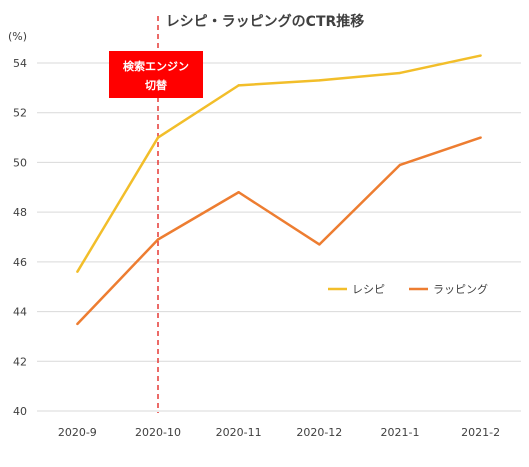 This screenshot has height=467, width=529. Describe the element at coordinates (265, 21) in the screenshot. I see `chart-title: レシピ・ラッピングのCTR推移` at that location.